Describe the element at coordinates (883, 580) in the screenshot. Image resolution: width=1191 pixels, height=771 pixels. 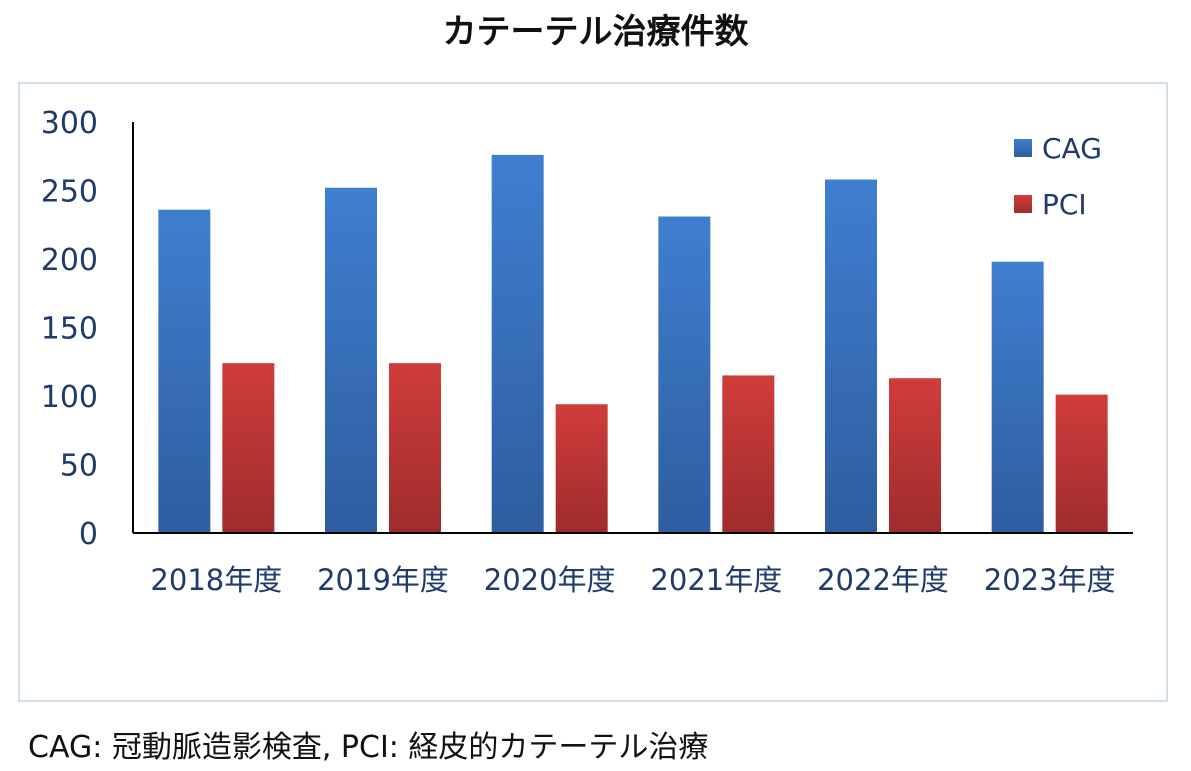
I see `x-tick-label: 2022年度` at that location.